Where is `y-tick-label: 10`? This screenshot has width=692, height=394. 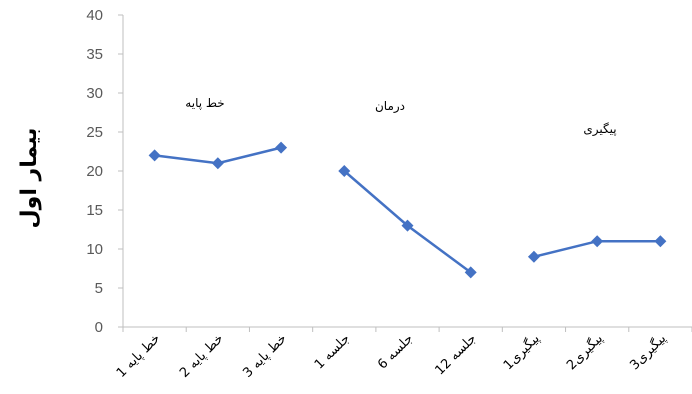
y-tick-label: 10 is located at coordinates (94, 249).